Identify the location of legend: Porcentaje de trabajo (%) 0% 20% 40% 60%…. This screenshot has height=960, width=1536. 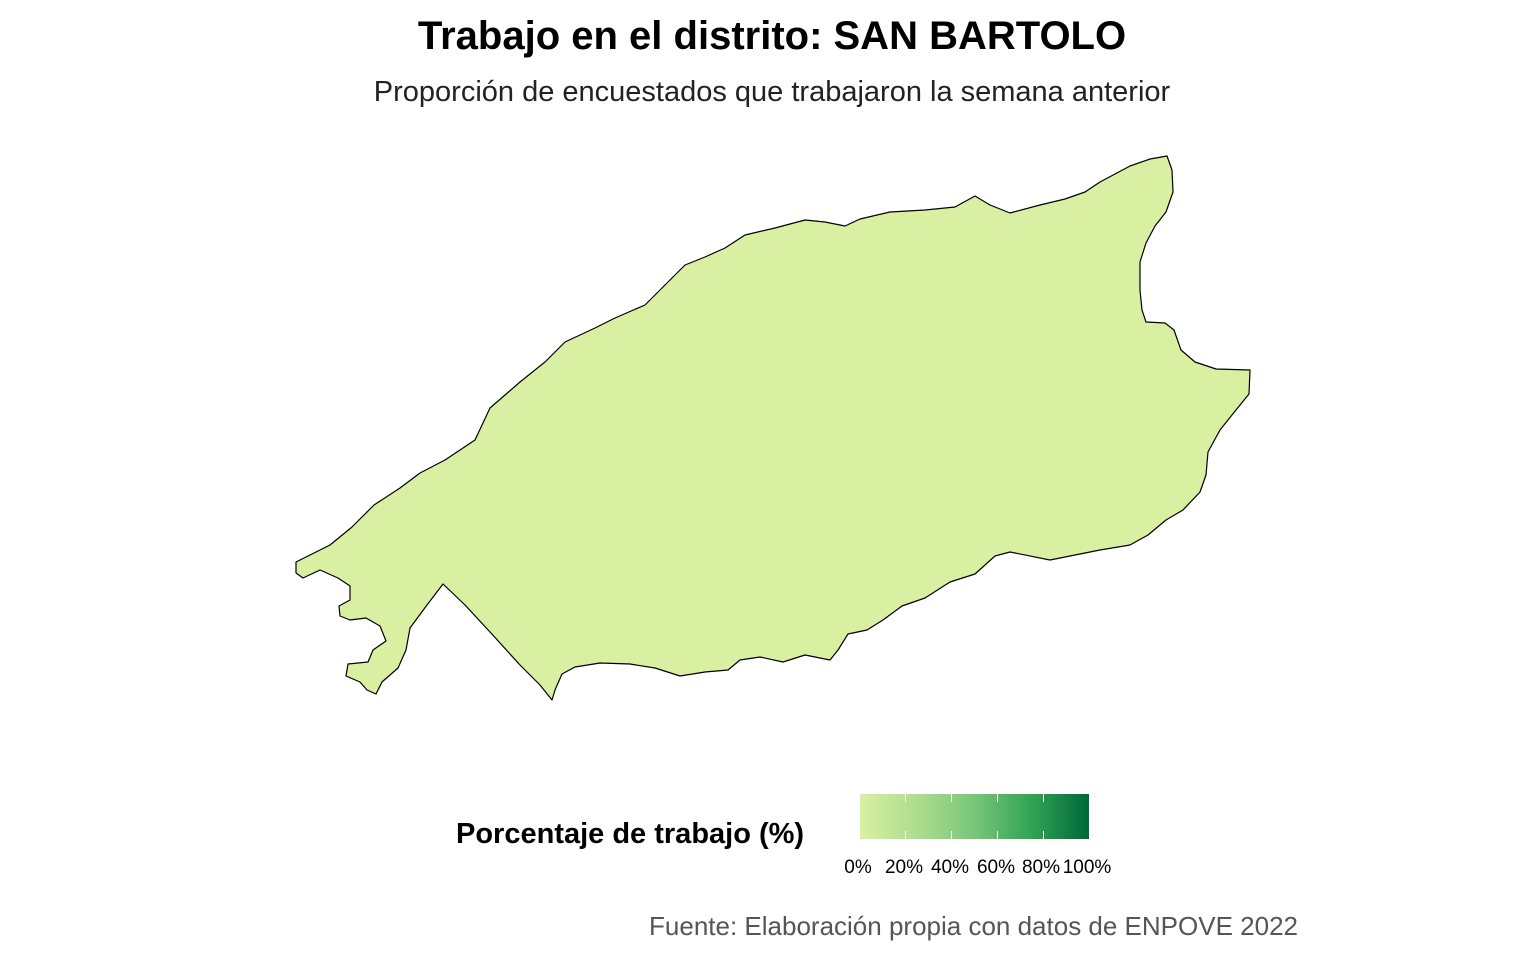
(790, 840).